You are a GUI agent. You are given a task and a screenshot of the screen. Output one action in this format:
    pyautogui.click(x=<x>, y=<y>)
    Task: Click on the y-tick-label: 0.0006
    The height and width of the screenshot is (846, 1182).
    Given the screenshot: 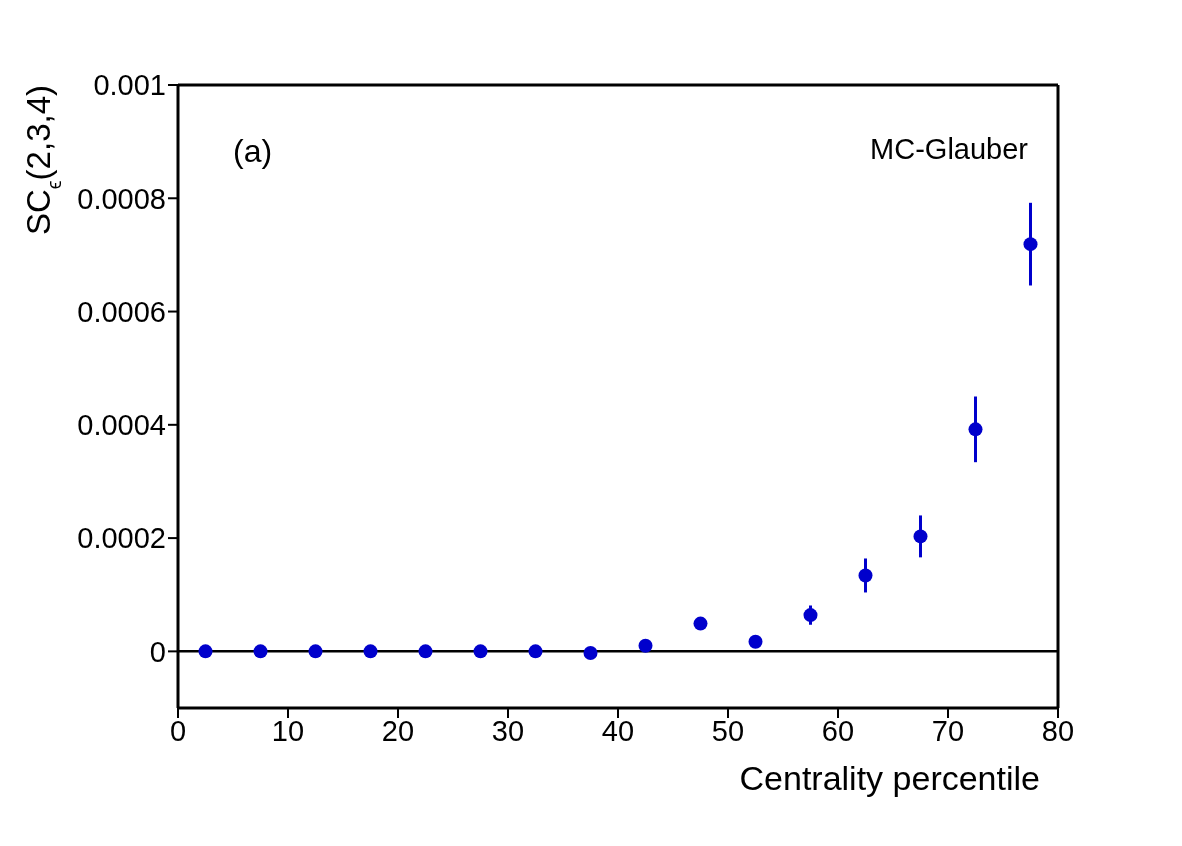 What is the action you would take?
    pyautogui.click(x=121, y=311)
    